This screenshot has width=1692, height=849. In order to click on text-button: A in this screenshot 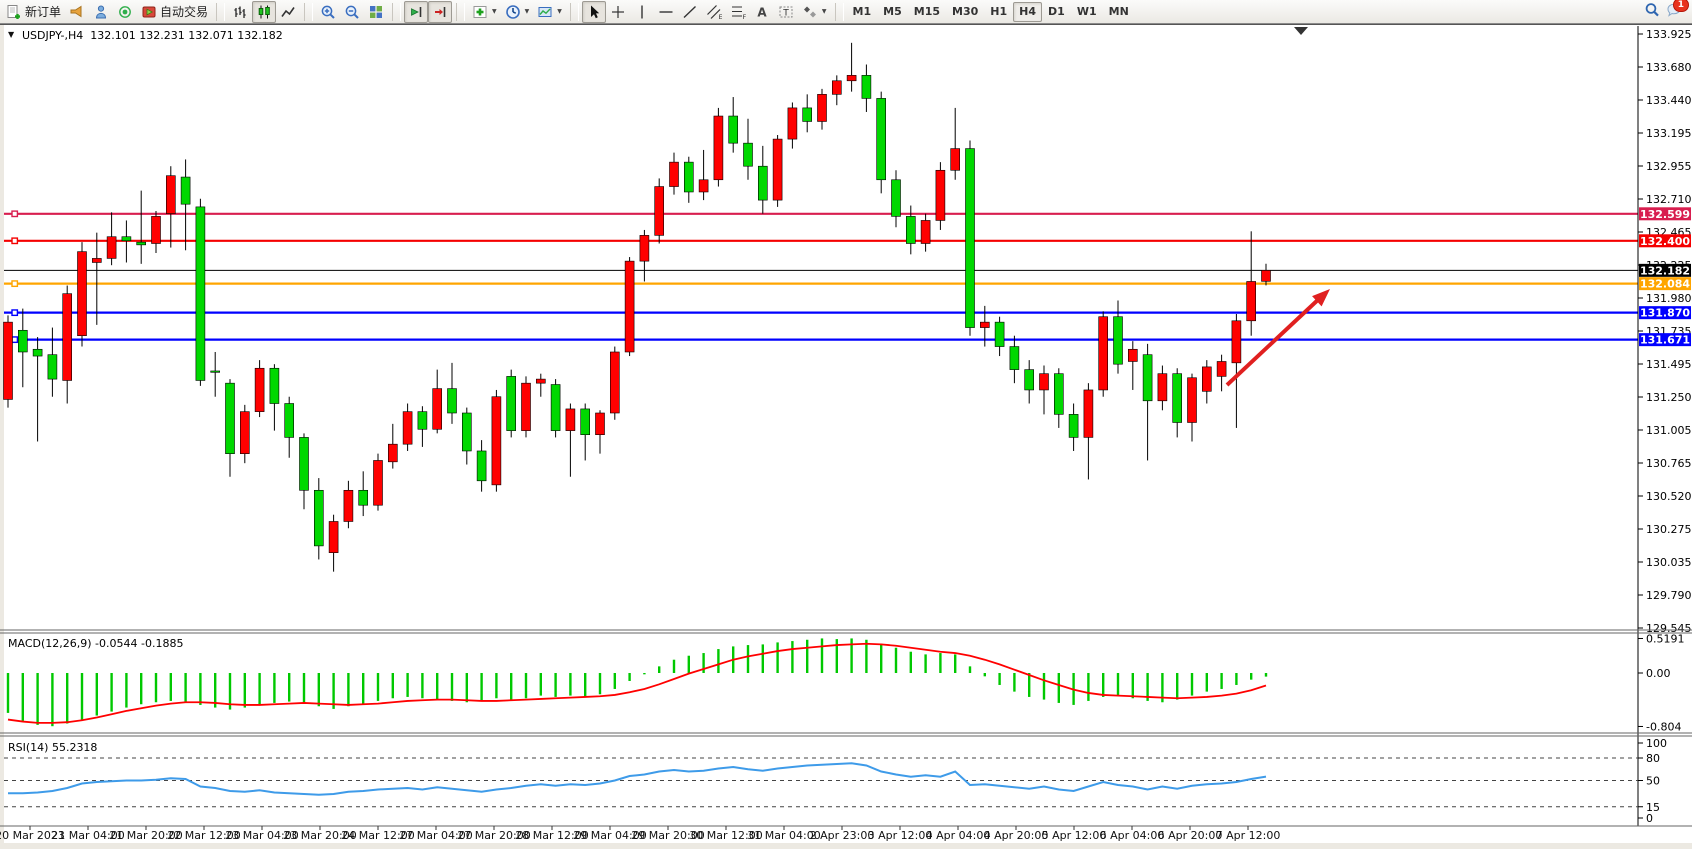, I will do `click(762, 12)`.